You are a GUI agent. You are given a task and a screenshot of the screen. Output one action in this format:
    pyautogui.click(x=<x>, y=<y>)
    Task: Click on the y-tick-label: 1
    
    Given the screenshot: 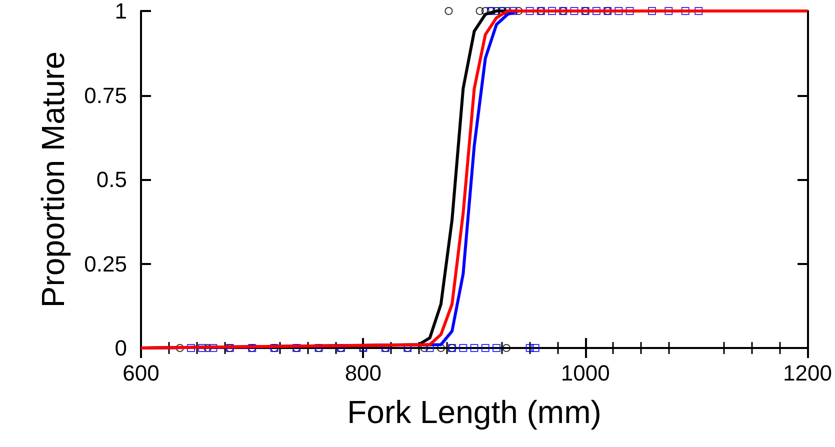 What is the action you would take?
    pyautogui.click(x=120, y=12)
    